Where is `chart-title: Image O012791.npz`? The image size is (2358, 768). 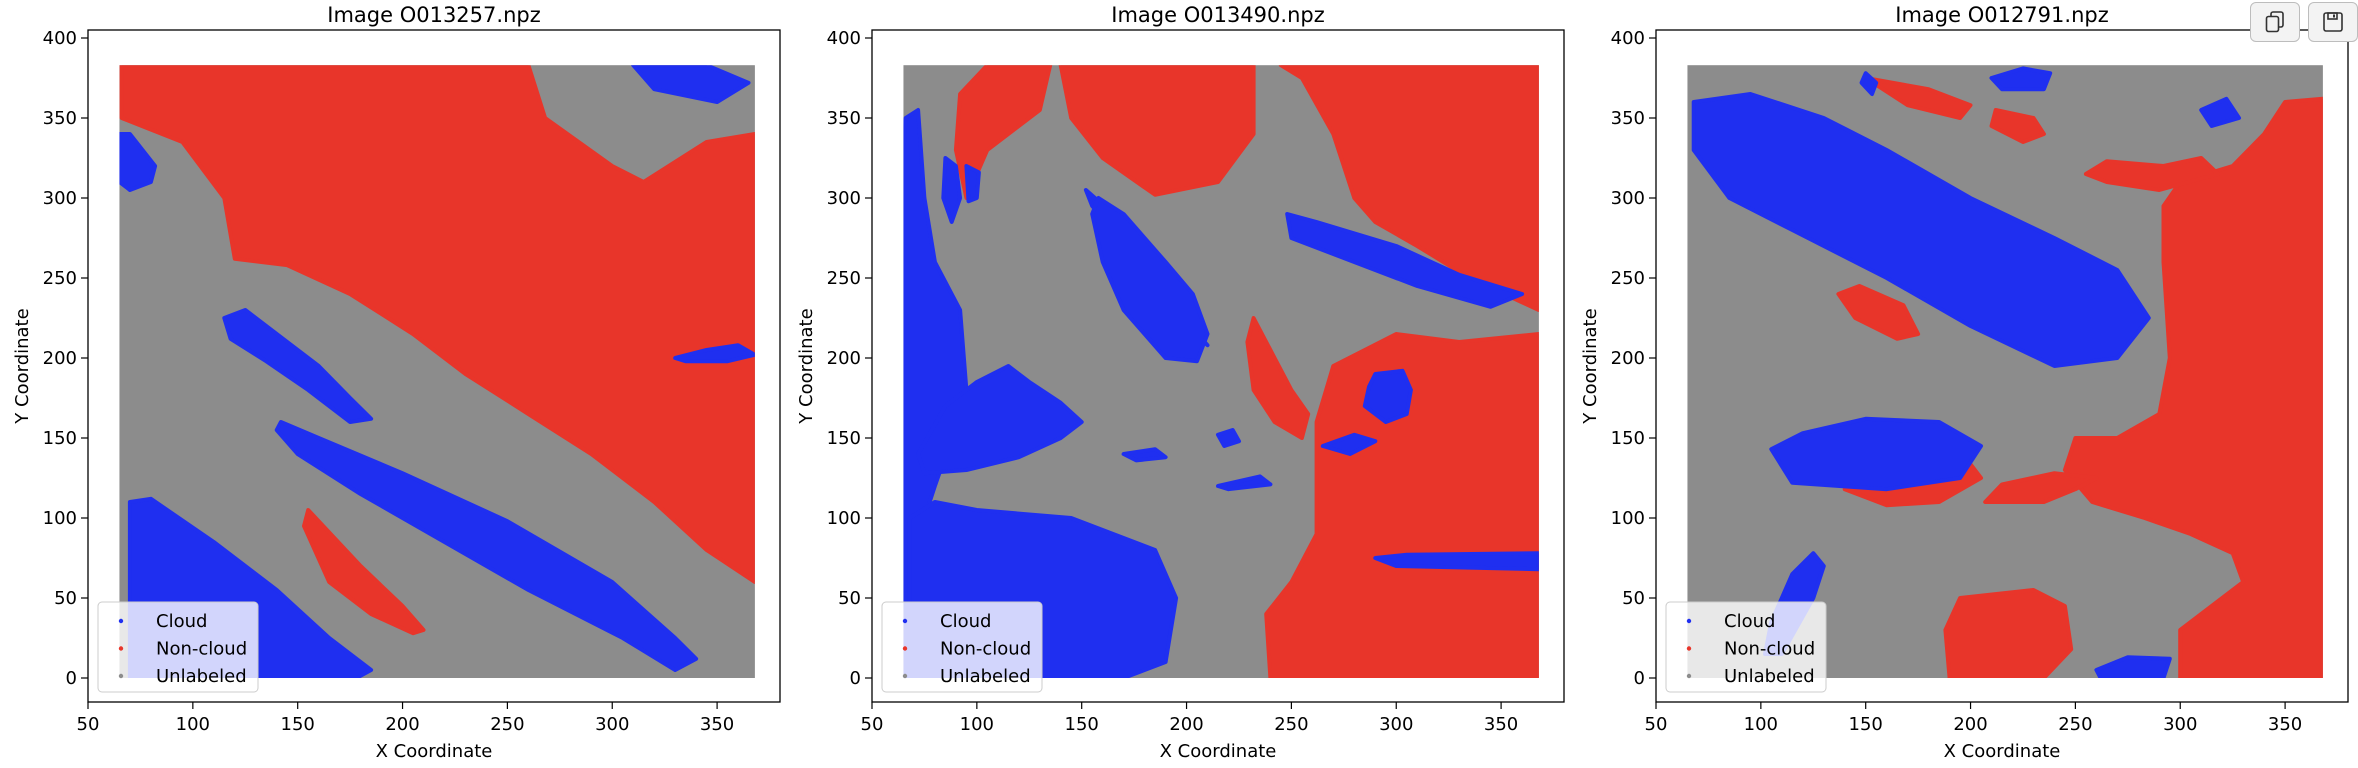 chart-title: Image O012791.npz is located at coordinates (2001, 15).